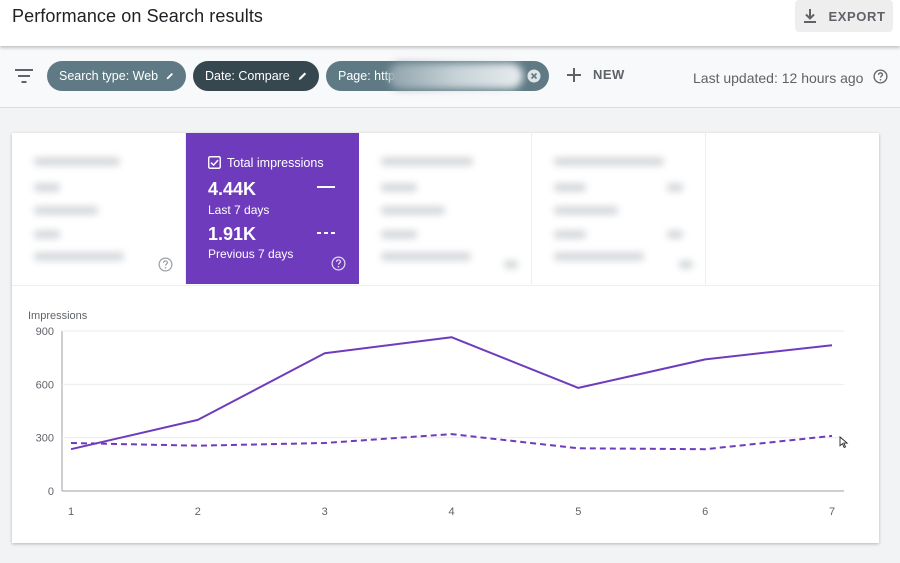 This screenshot has height=563, width=900. I want to click on x-tick-label: 4, so click(451, 512).